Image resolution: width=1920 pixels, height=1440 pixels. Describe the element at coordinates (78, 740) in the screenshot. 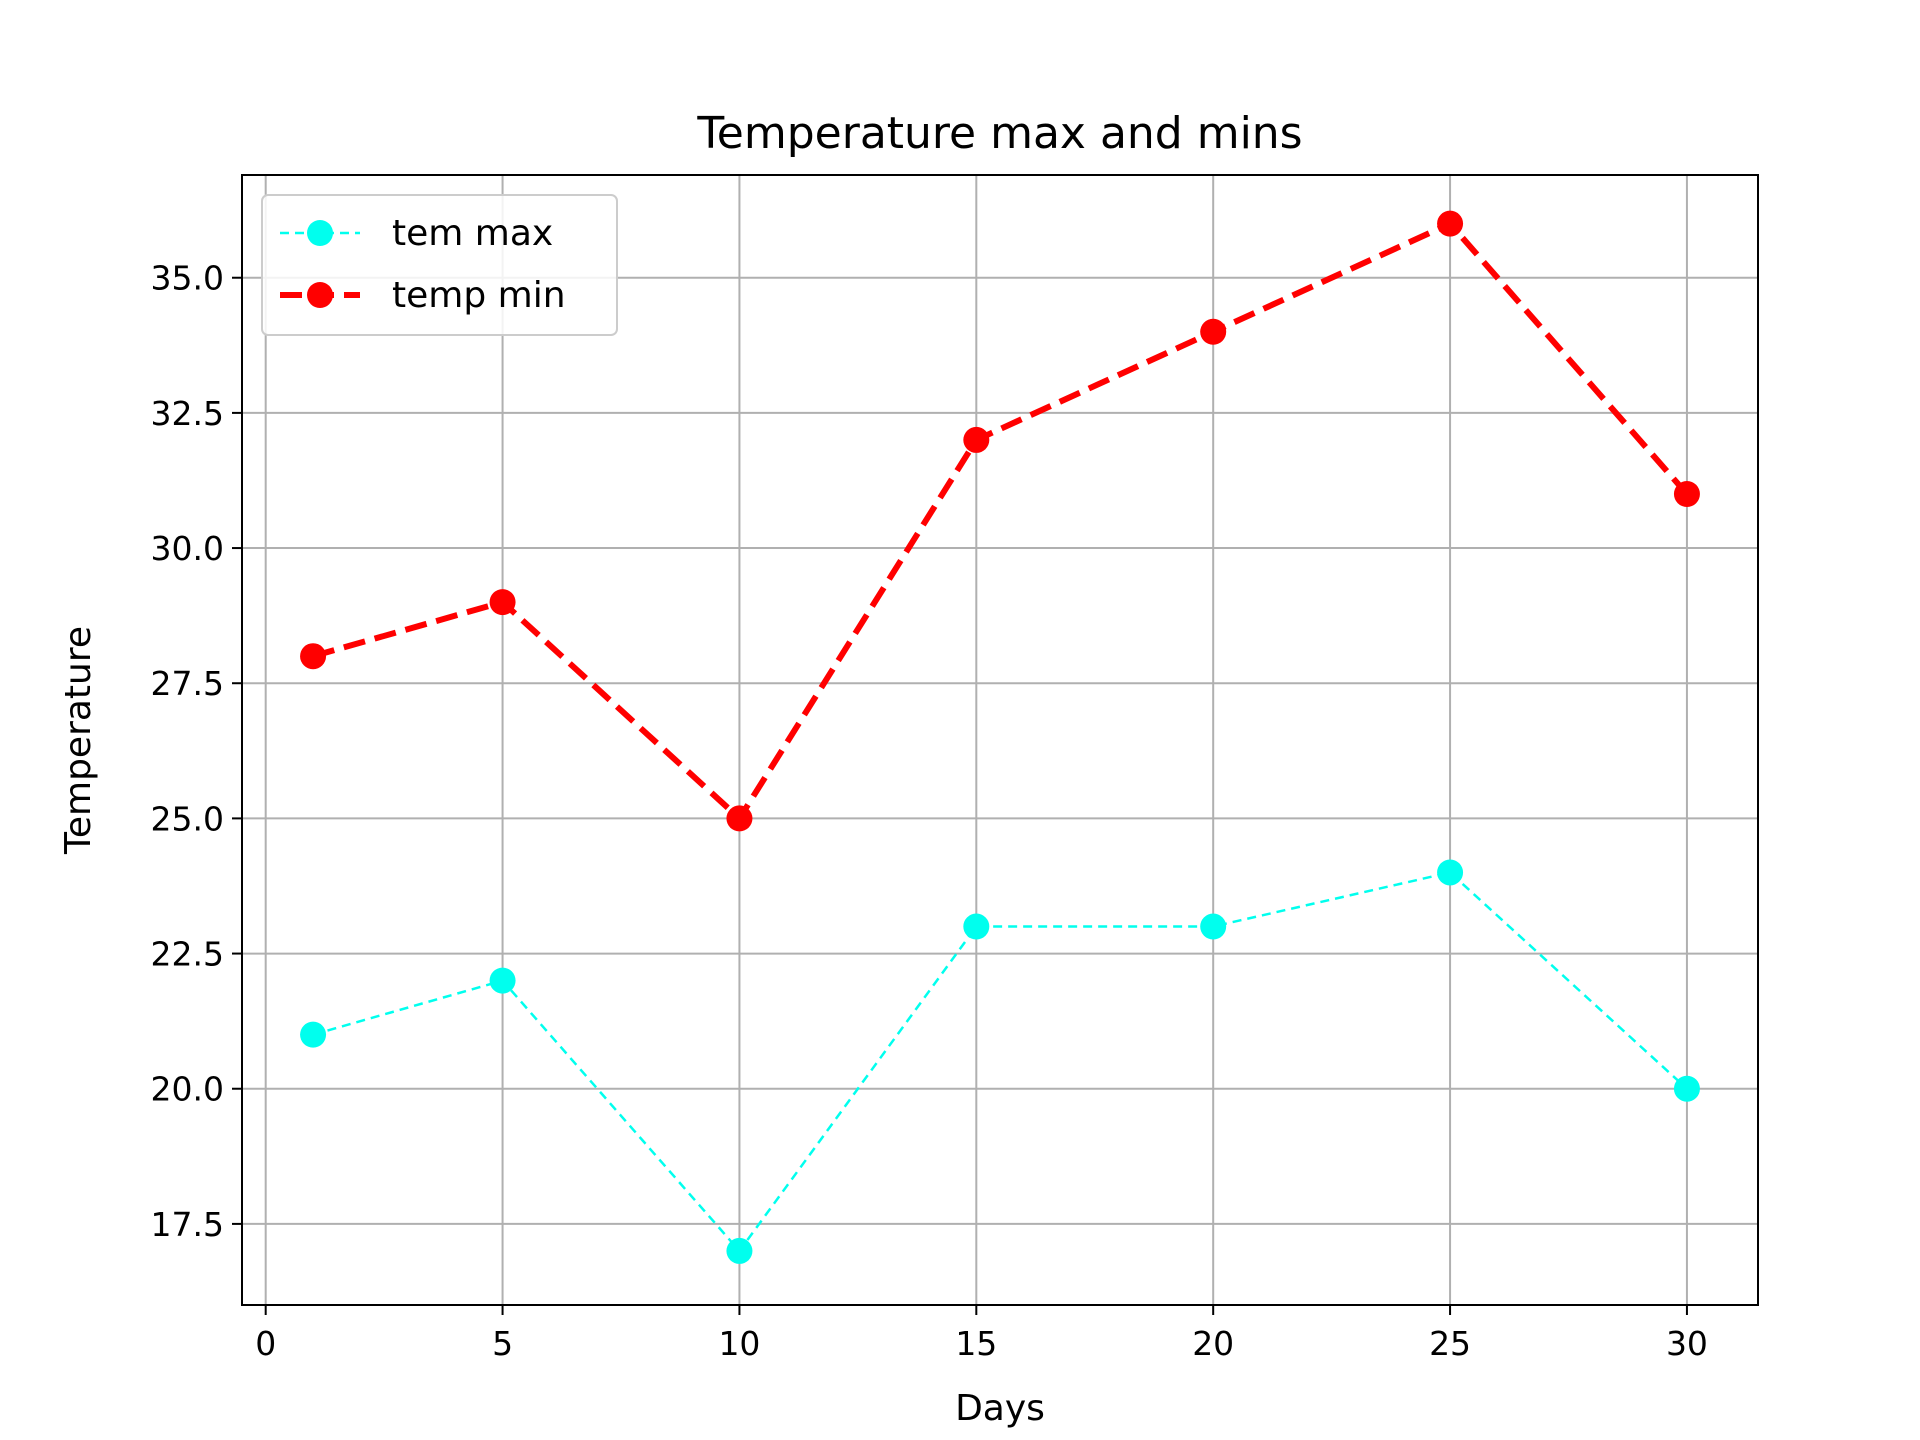

I see `y-axis-label: Temperature` at that location.